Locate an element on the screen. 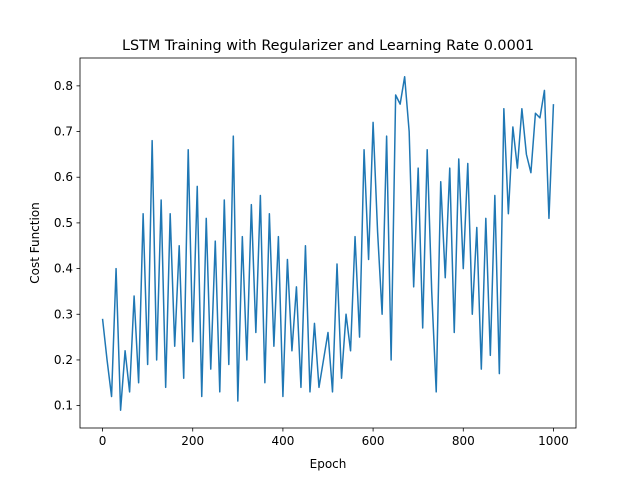 This screenshot has height=480, width=640. y-tick-label: 0.2 is located at coordinates (63, 360).